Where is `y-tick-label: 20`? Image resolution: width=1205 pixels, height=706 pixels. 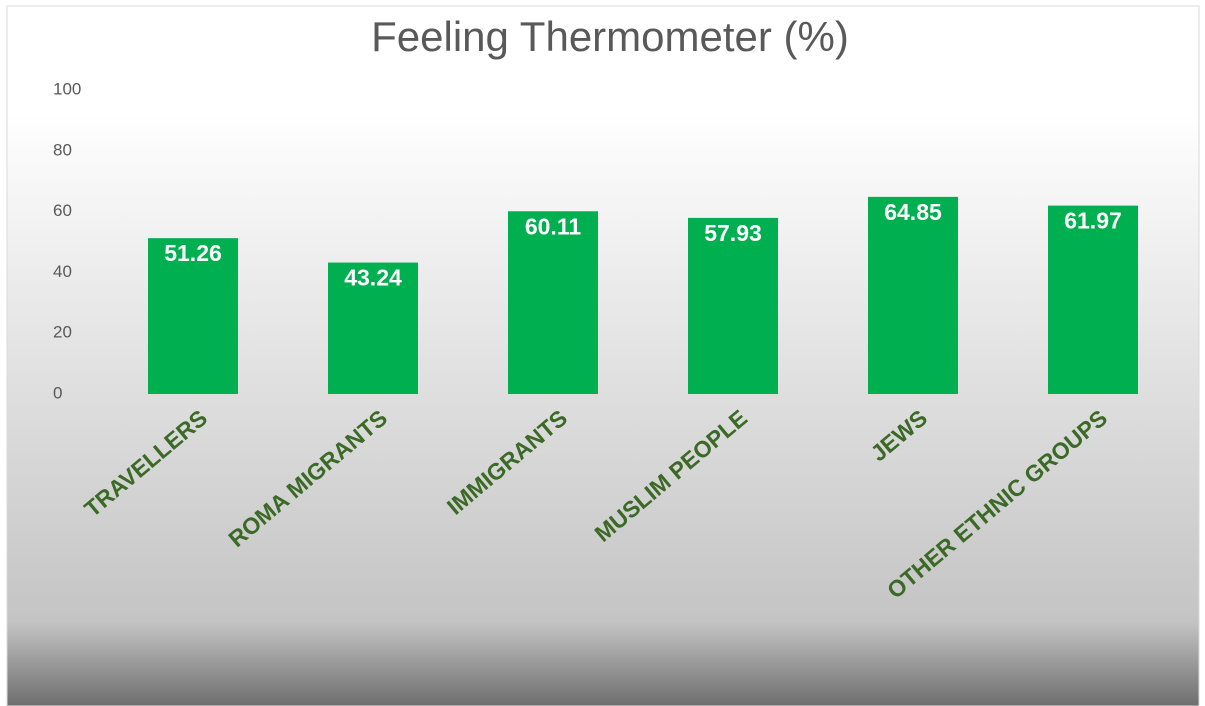
y-tick-label: 20 is located at coordinates (62, 332).